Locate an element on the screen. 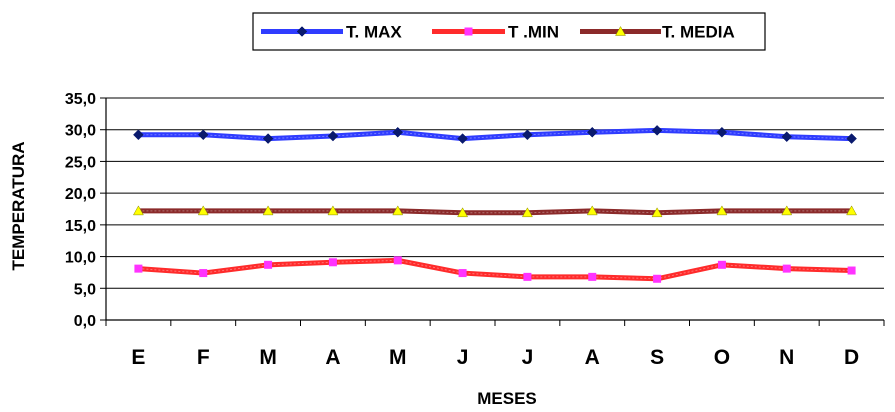 This screenshot has width=895, height=412. series-t-min is located at coordinates (495, 269).